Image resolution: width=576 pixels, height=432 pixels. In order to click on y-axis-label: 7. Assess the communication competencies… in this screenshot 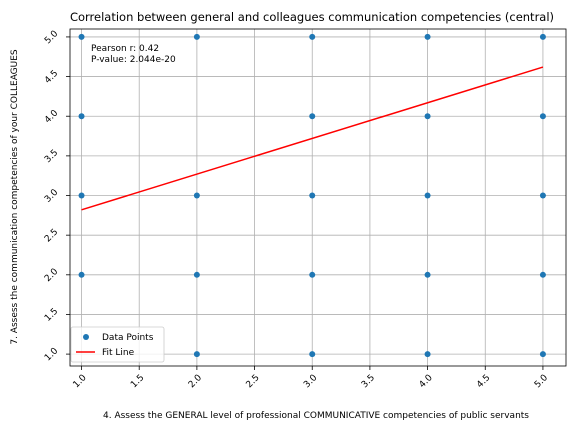, I will do `click(15, 197)`.